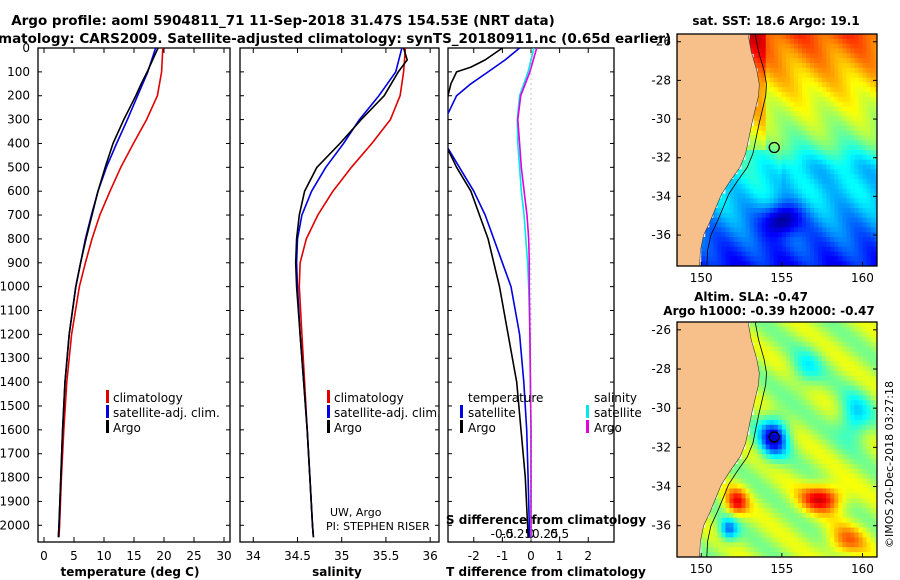 The height and width of the screenshot is (580, 900). What do you see at coordinates (502, 534) in the screenshot?
I see `s-diff-tick-label: -0.5` at bounding box center [502, 534].